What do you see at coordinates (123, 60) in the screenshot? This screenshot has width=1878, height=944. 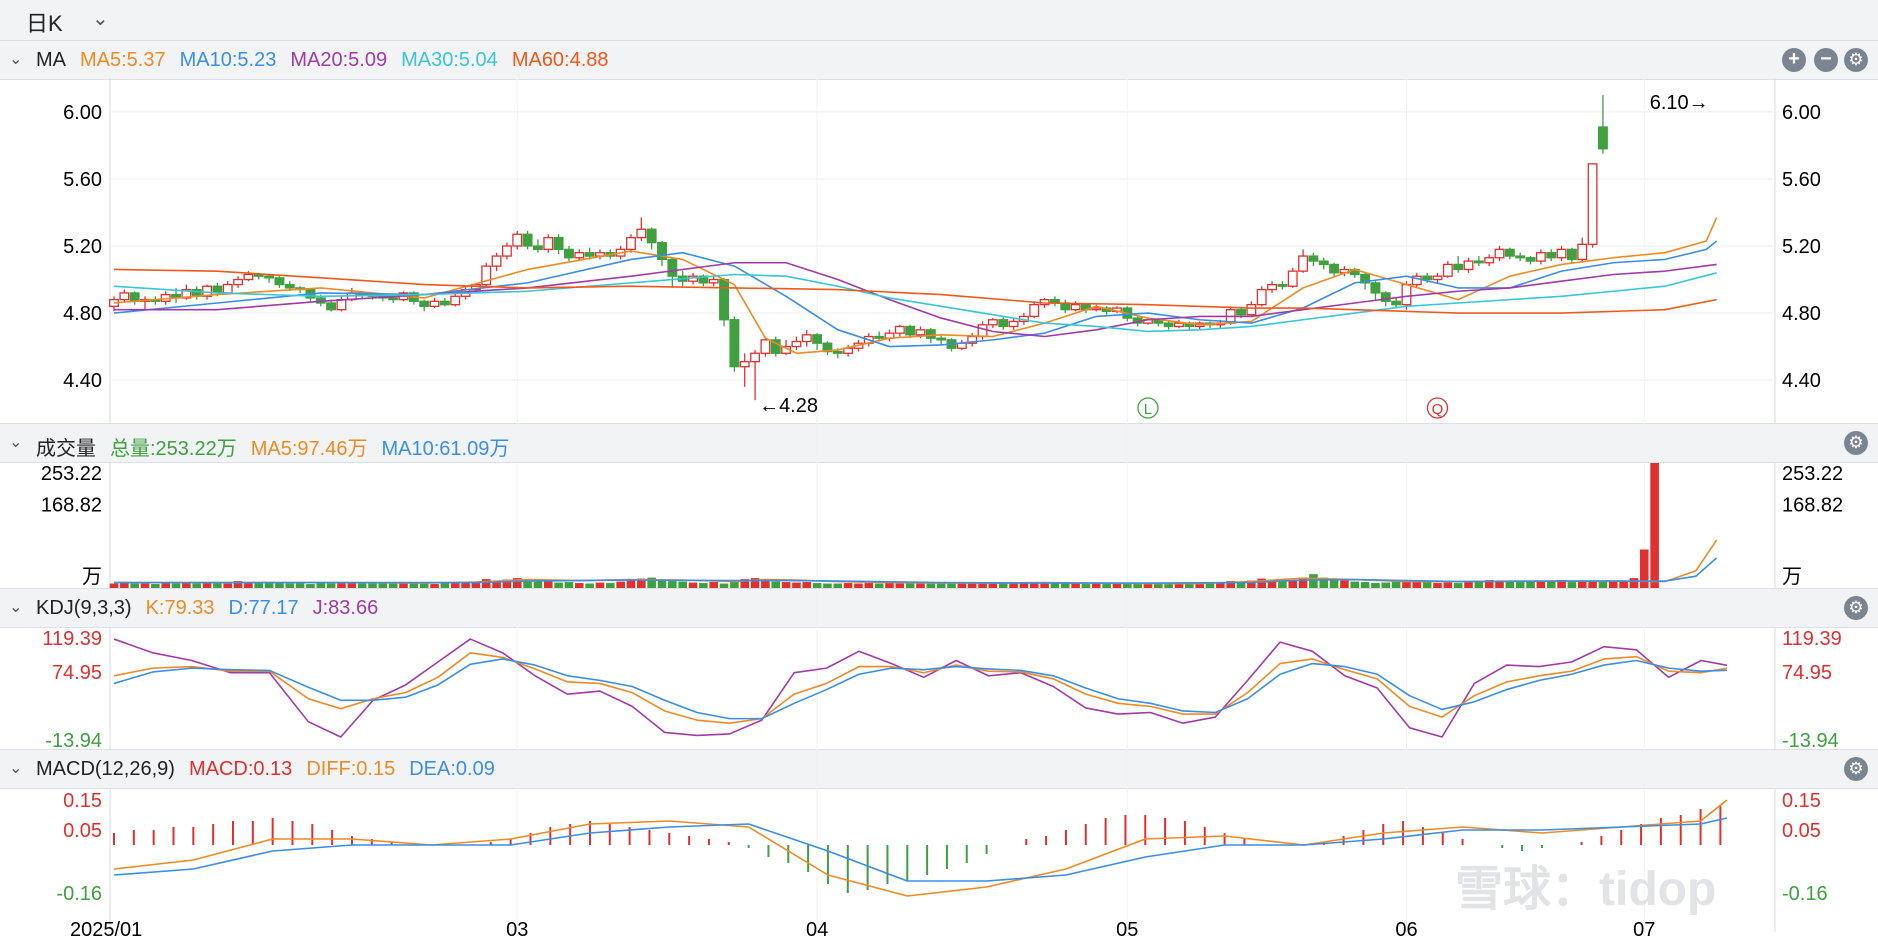 I see `legend-ma-0: MA5:5.37` at bounding box center [123, 60].